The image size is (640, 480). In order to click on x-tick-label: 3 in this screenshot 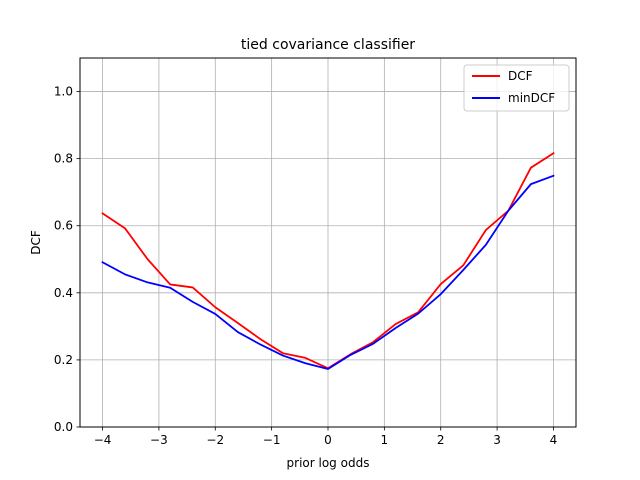, I will do `click(497, 440)`.